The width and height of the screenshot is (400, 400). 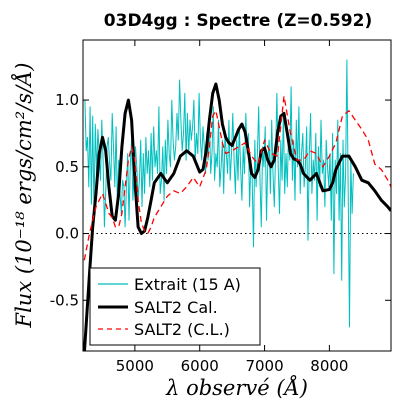 What do you see at coordinates (200, 366) in the screenshot?
I see `x-tick-label: 6000` at bounding box center [200, 366].